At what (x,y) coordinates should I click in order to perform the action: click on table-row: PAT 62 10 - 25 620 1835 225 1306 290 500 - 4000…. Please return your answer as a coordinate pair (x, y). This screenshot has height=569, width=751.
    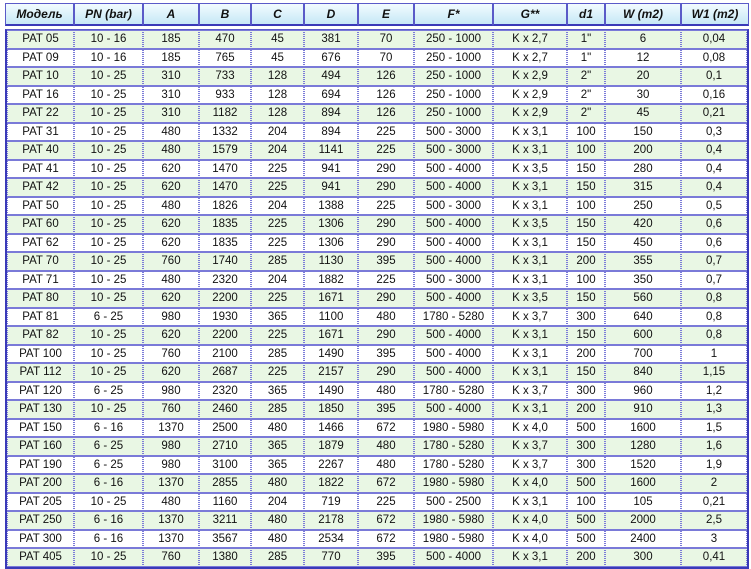
    Looking at the image, I should click on (377, 242).